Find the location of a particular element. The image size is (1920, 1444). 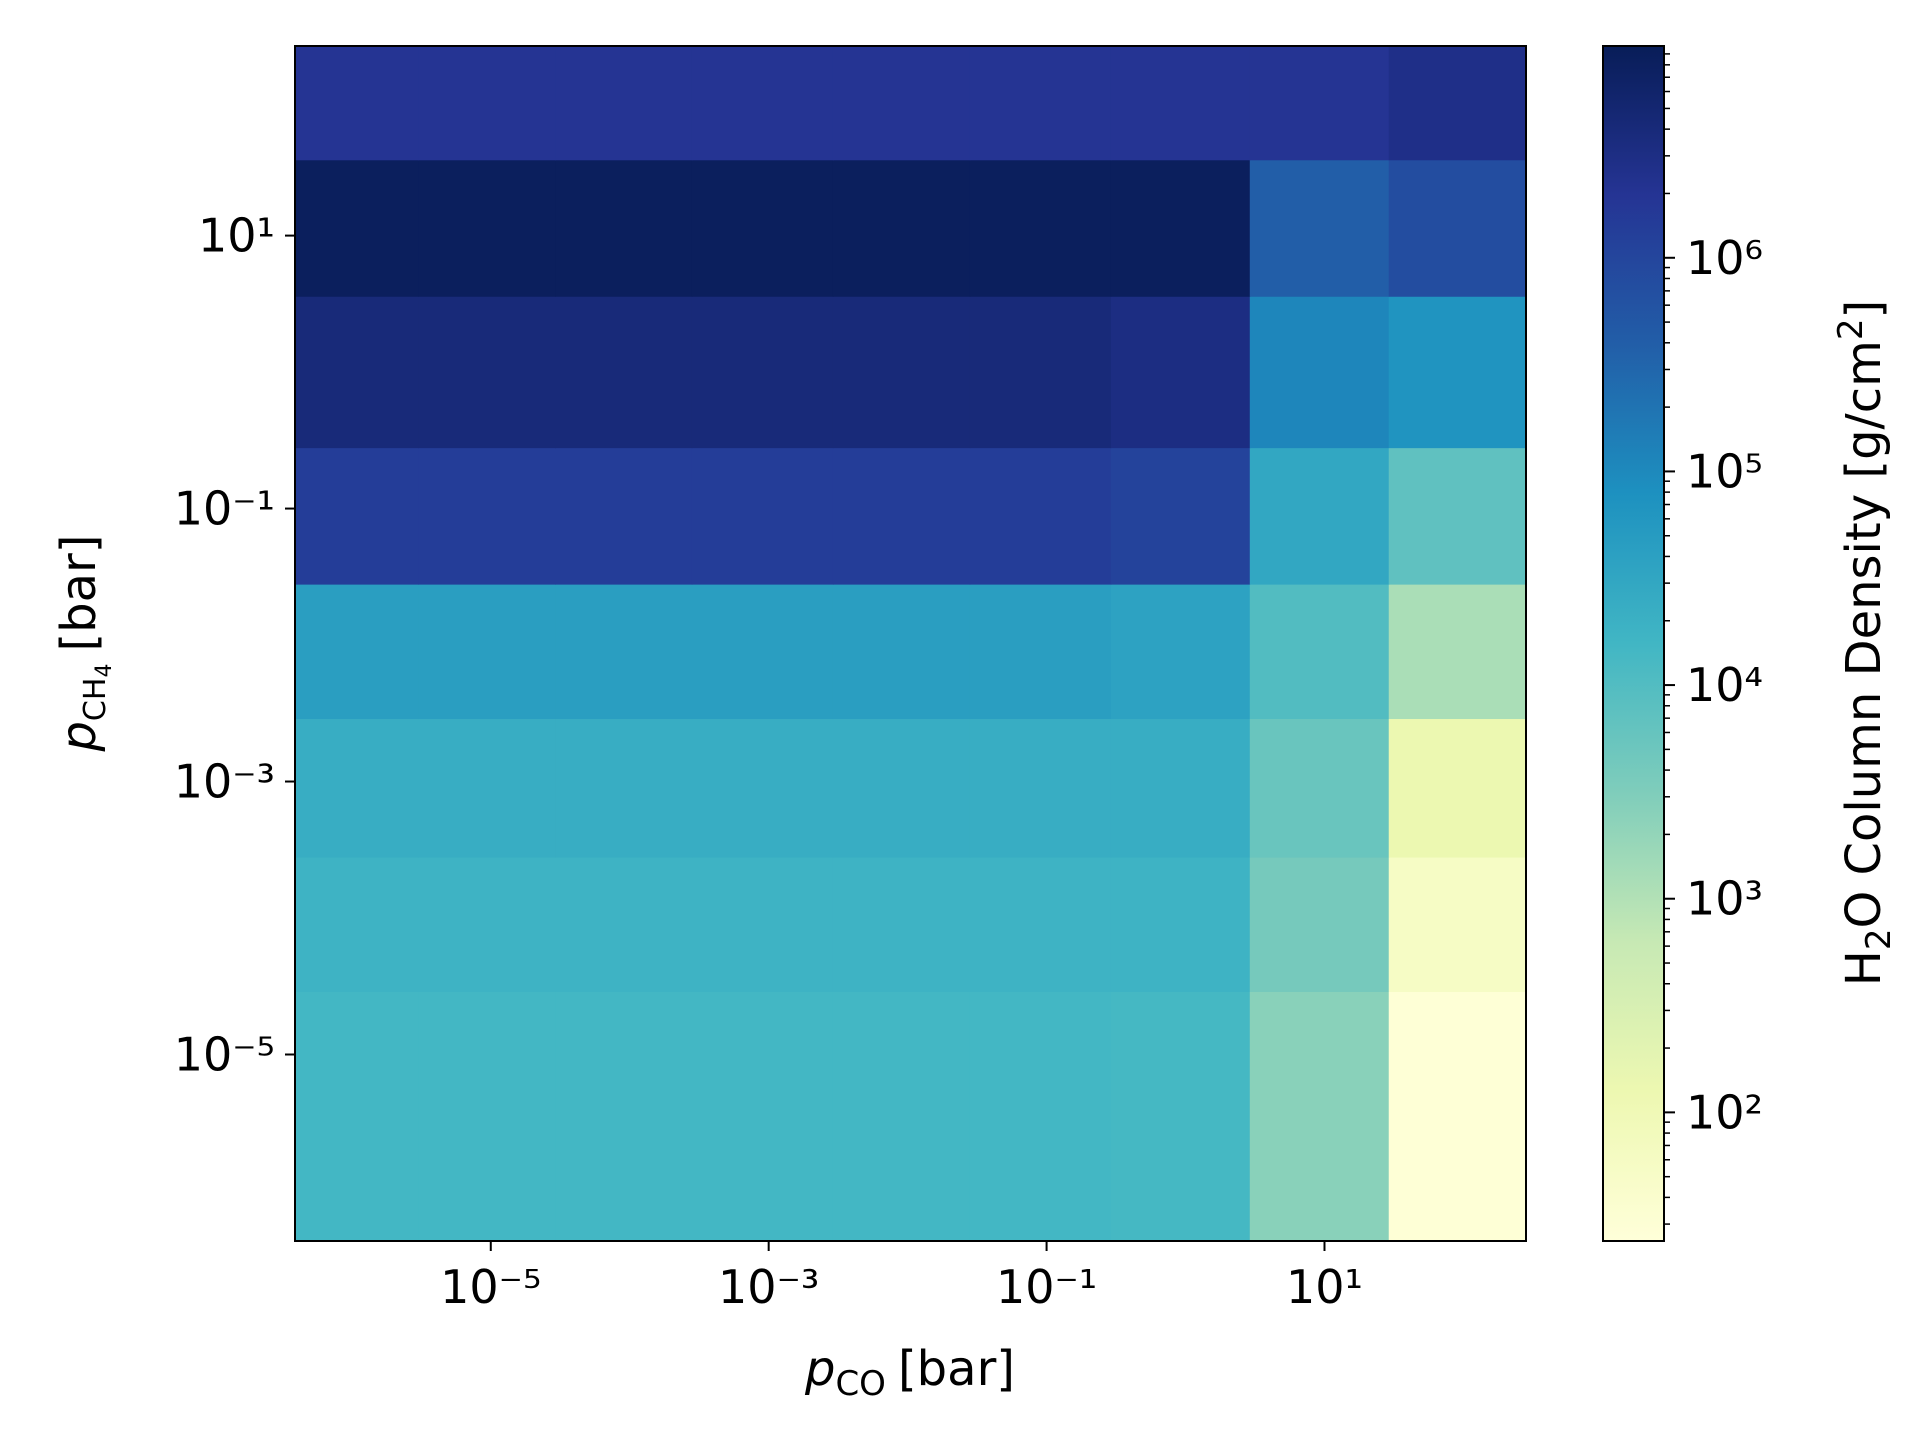

x-tick-label: 10⁻¹ is located at coordinates (1046, 1287).